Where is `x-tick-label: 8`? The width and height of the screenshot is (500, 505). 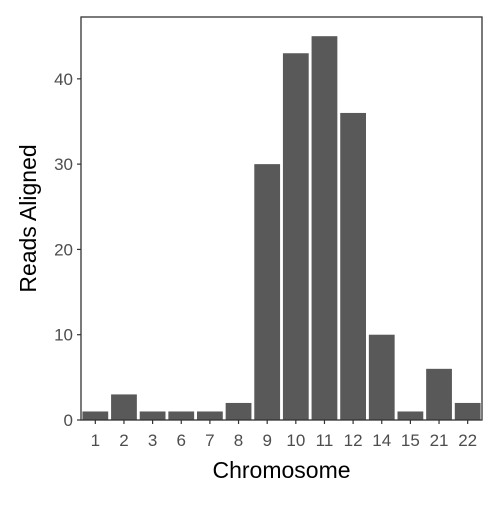
x-tick-label: 8 is located at coordinates (238, 440).